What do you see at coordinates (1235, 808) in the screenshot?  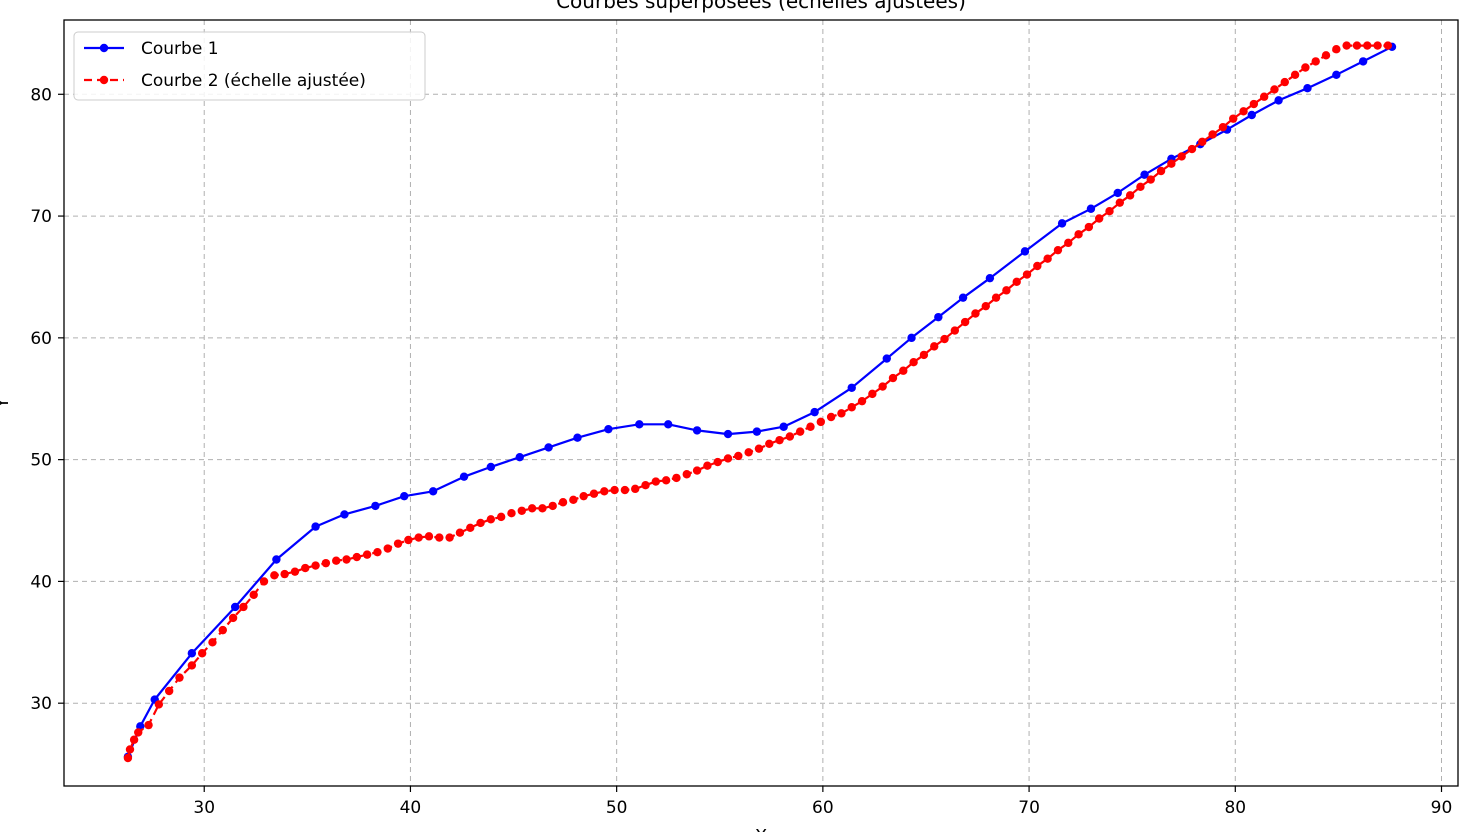 I see `x-tick-label: 80` at bounding box center [1235, 808].